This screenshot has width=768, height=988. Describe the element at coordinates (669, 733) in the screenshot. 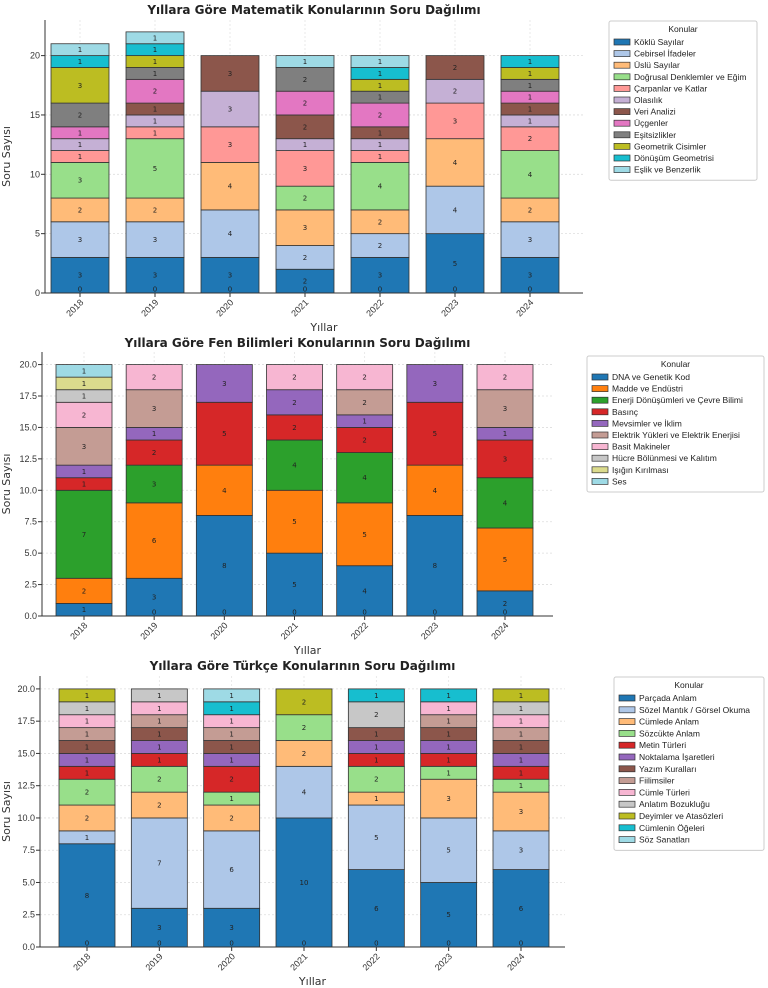

I see `legend-item-label: Sözcükte Anlam` at that location.